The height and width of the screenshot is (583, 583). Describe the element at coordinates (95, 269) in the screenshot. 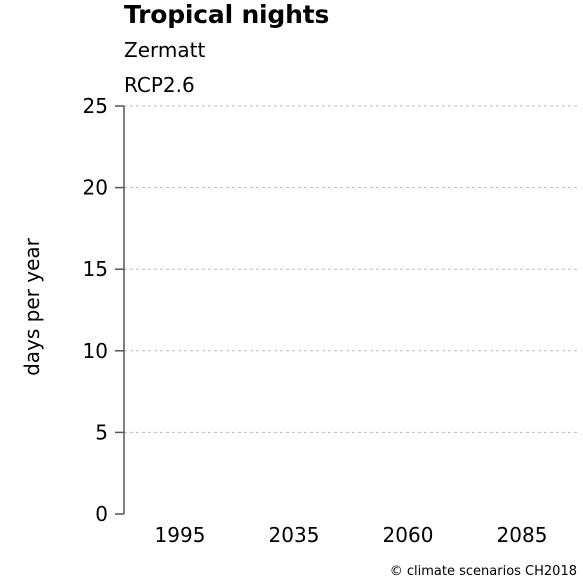

I see `y-tick-label-15: 15` at that location.